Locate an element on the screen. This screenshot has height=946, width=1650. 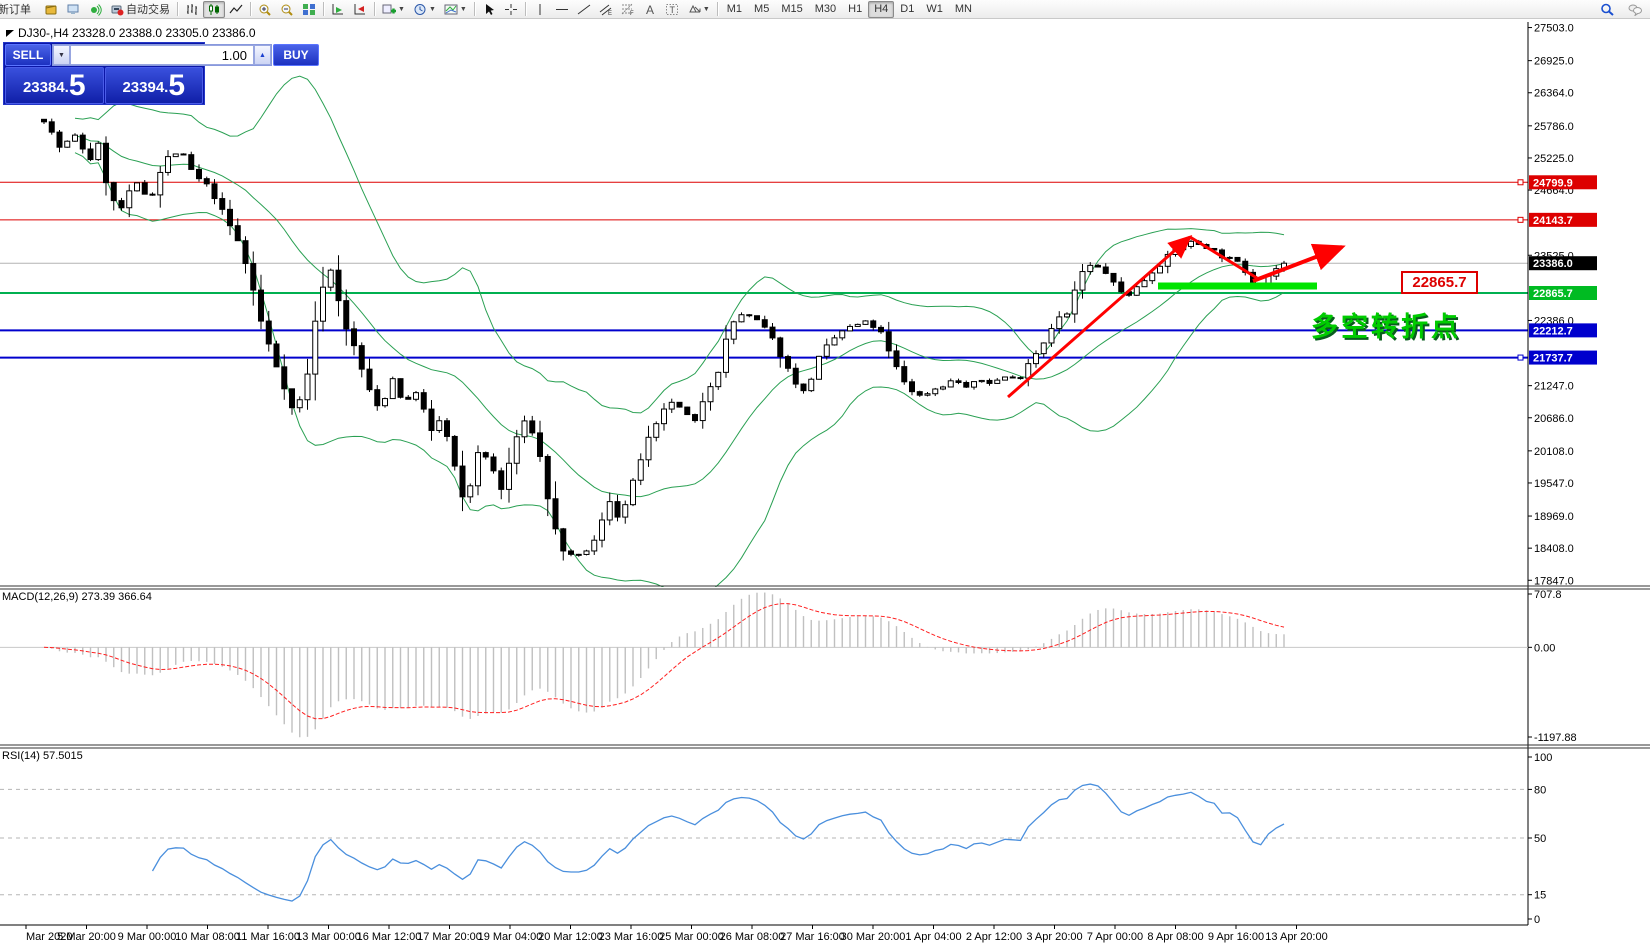
svg-text: 25786.0 is located at coordinates (1554, 127).